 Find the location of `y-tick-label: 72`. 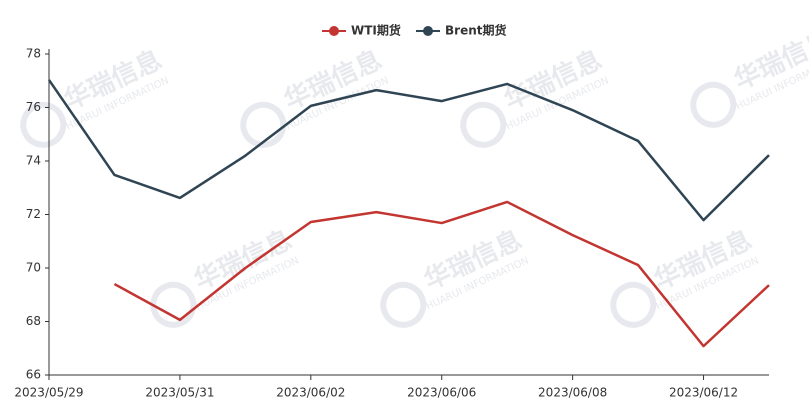

y-tick-label: 72 is located at coordinates (33, 214).